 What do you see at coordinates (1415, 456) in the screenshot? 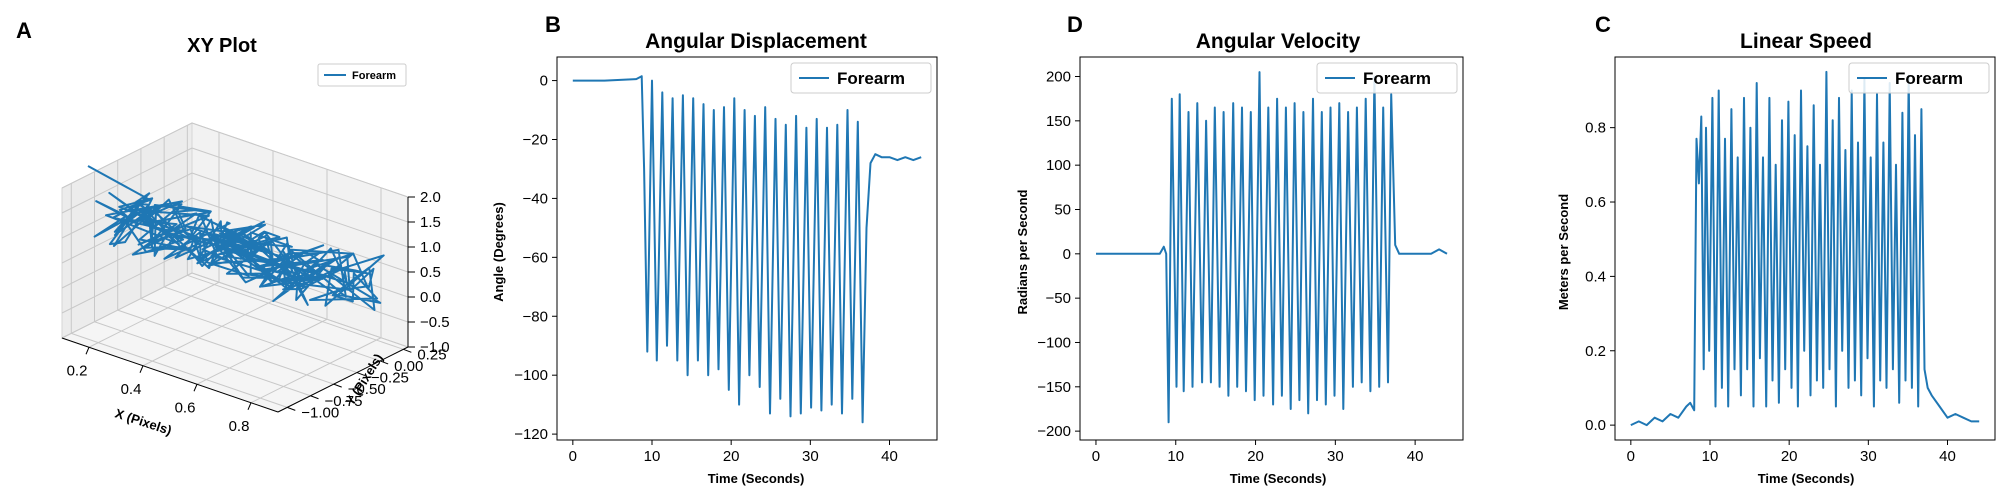
I see `panel-d-x-tick-label: 40` at bounding box center [1415, 456].